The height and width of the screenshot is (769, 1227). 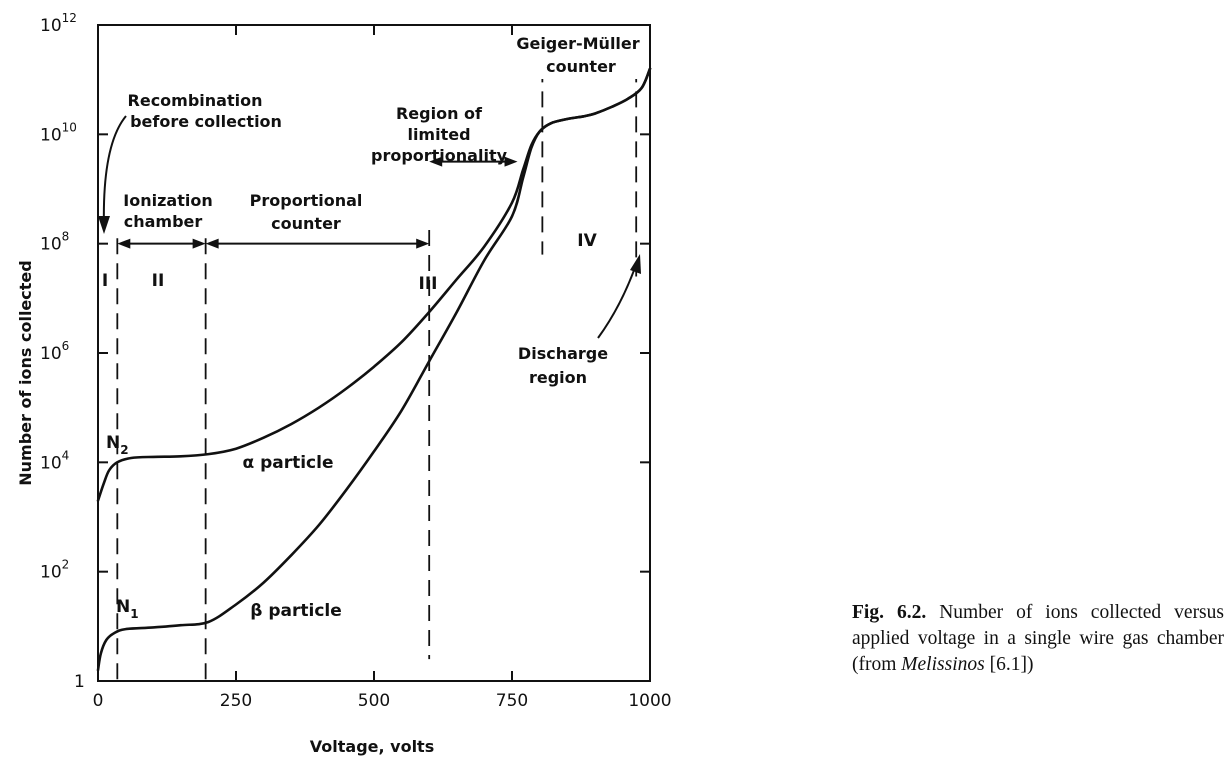 What do you see at coordinates (617, 300) in the screenshot?
I see `discharge-pointer` at bounding box center [617, 300].